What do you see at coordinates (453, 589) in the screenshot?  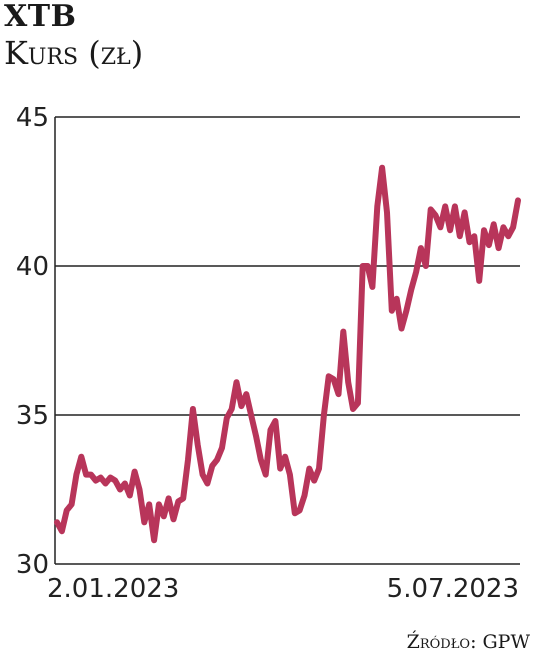 I see `x-tick-label: 5.07.2023` at bounding box center [453, 589].